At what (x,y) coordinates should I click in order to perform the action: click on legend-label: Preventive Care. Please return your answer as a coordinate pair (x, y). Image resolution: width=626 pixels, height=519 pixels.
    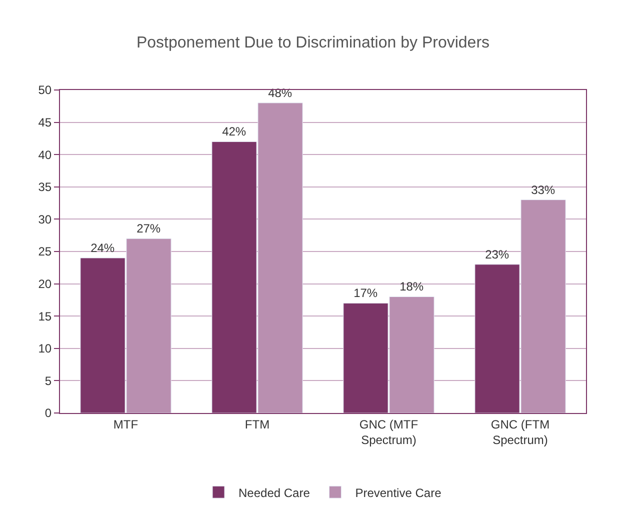
    Looking at the image, I should click on (398, 493).